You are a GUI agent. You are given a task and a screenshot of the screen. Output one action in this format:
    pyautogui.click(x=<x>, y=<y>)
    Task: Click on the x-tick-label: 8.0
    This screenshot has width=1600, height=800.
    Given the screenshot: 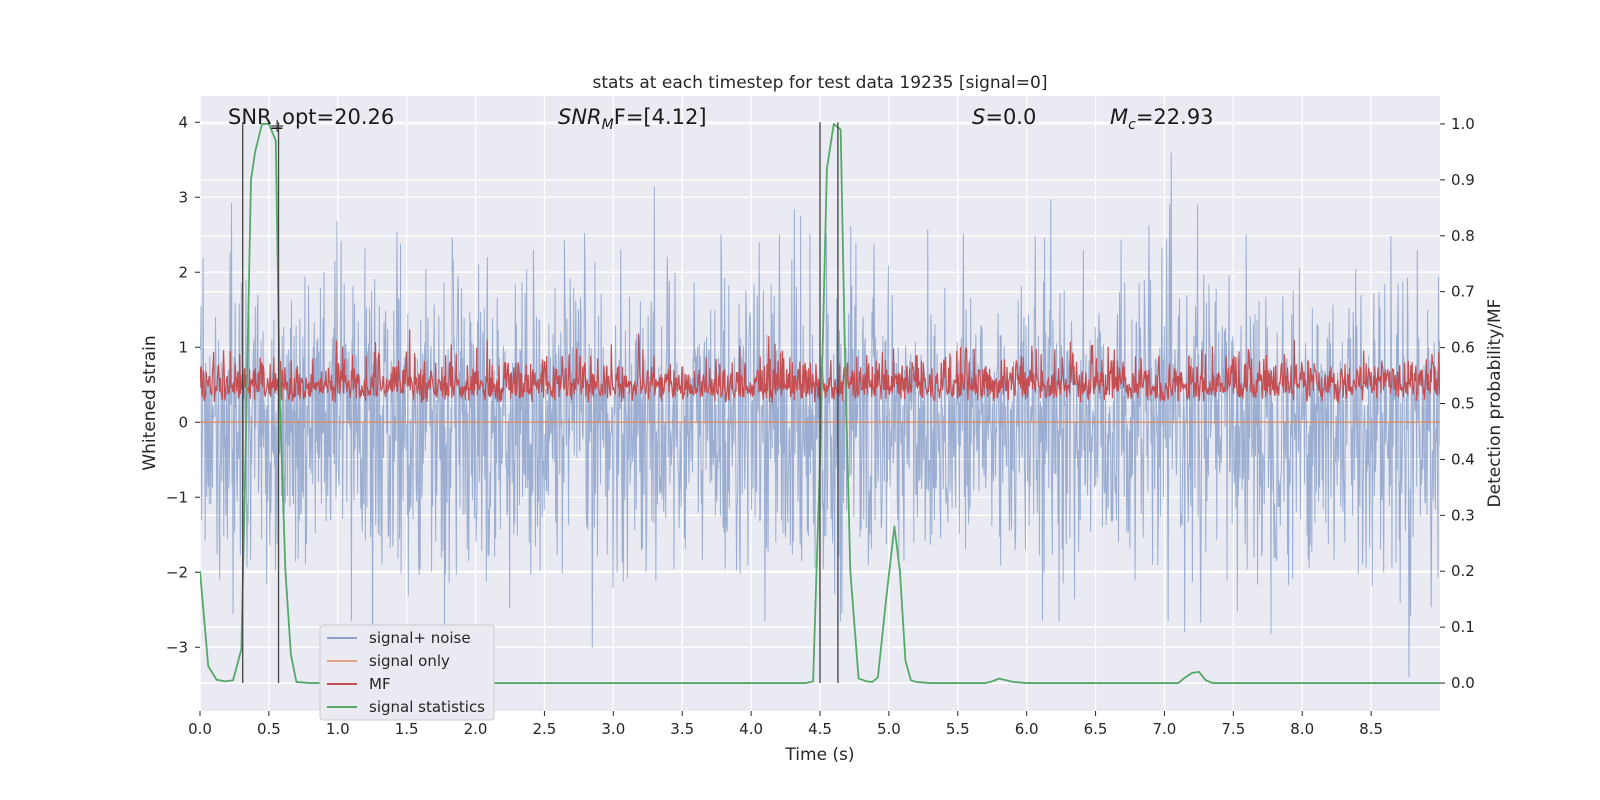 What is the action you would take?
    pyautogui.click(x=1302, y=729)
    